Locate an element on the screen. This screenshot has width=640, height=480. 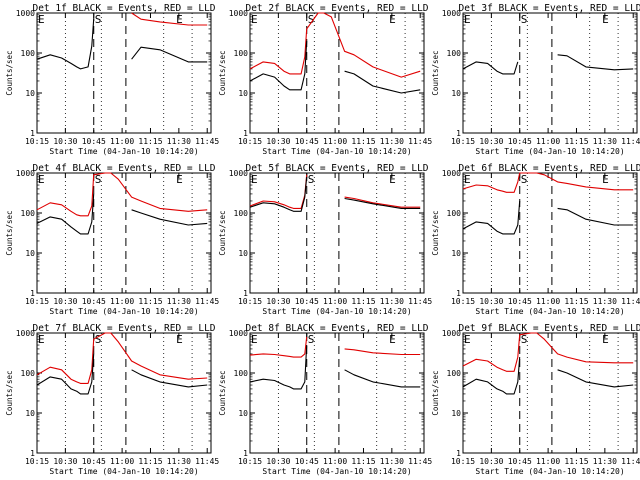
panel-title: Det 1f BLACK = Events, RED = LLD is located at coordinates (123, 8).